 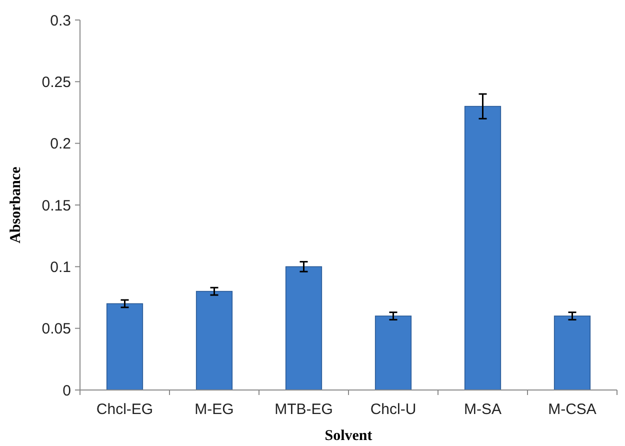 What do you see at coordinates (60, 267) in the screenshot?
I see `y-tick-label: 0.1` at bounding box center [60, 267].